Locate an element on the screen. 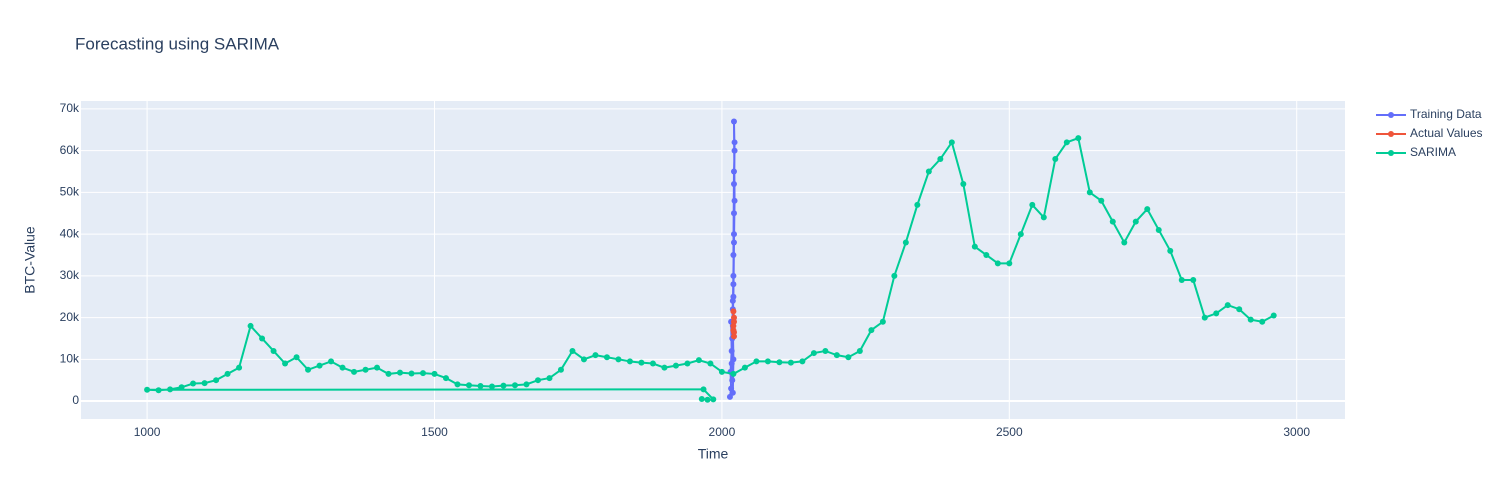 Image resolution: width=1500 pixels, height=500 pixels. legend-label: Training Data is located at coordinates (1446, 114).